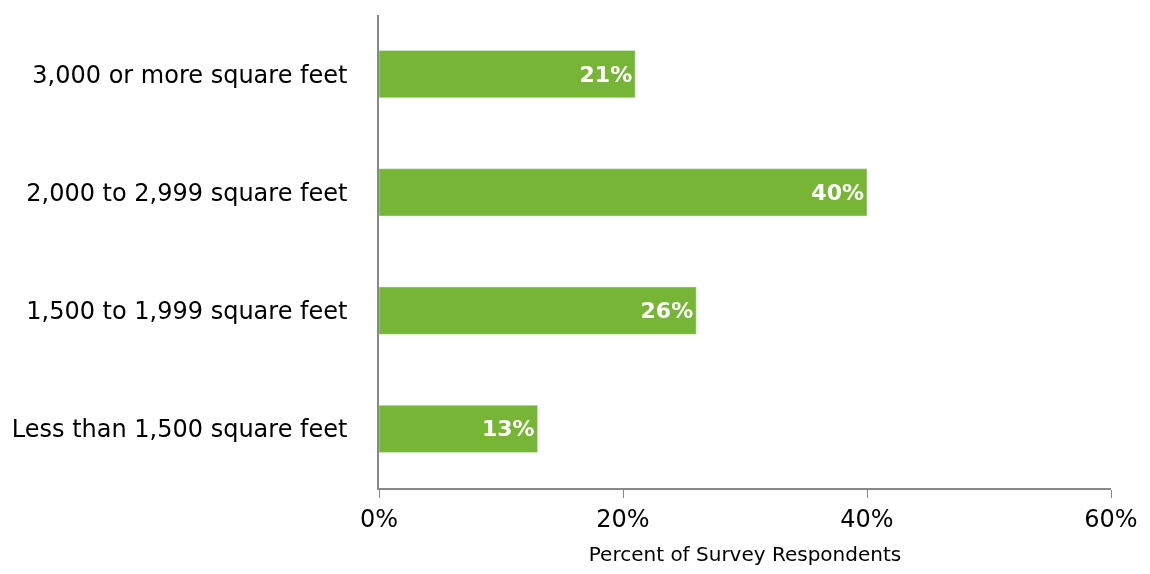  I want to click on x-tick-label: 40%, so click(867, 518).